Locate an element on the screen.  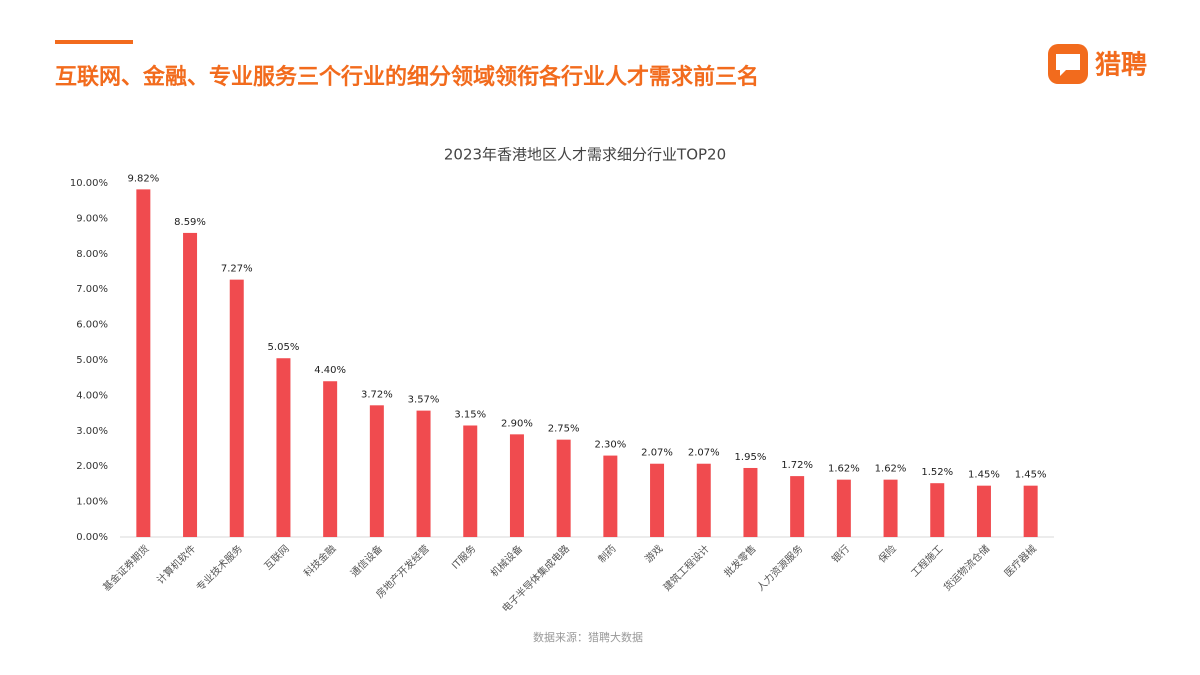
value-label: 5.05% is located at coordinates (284, 347).